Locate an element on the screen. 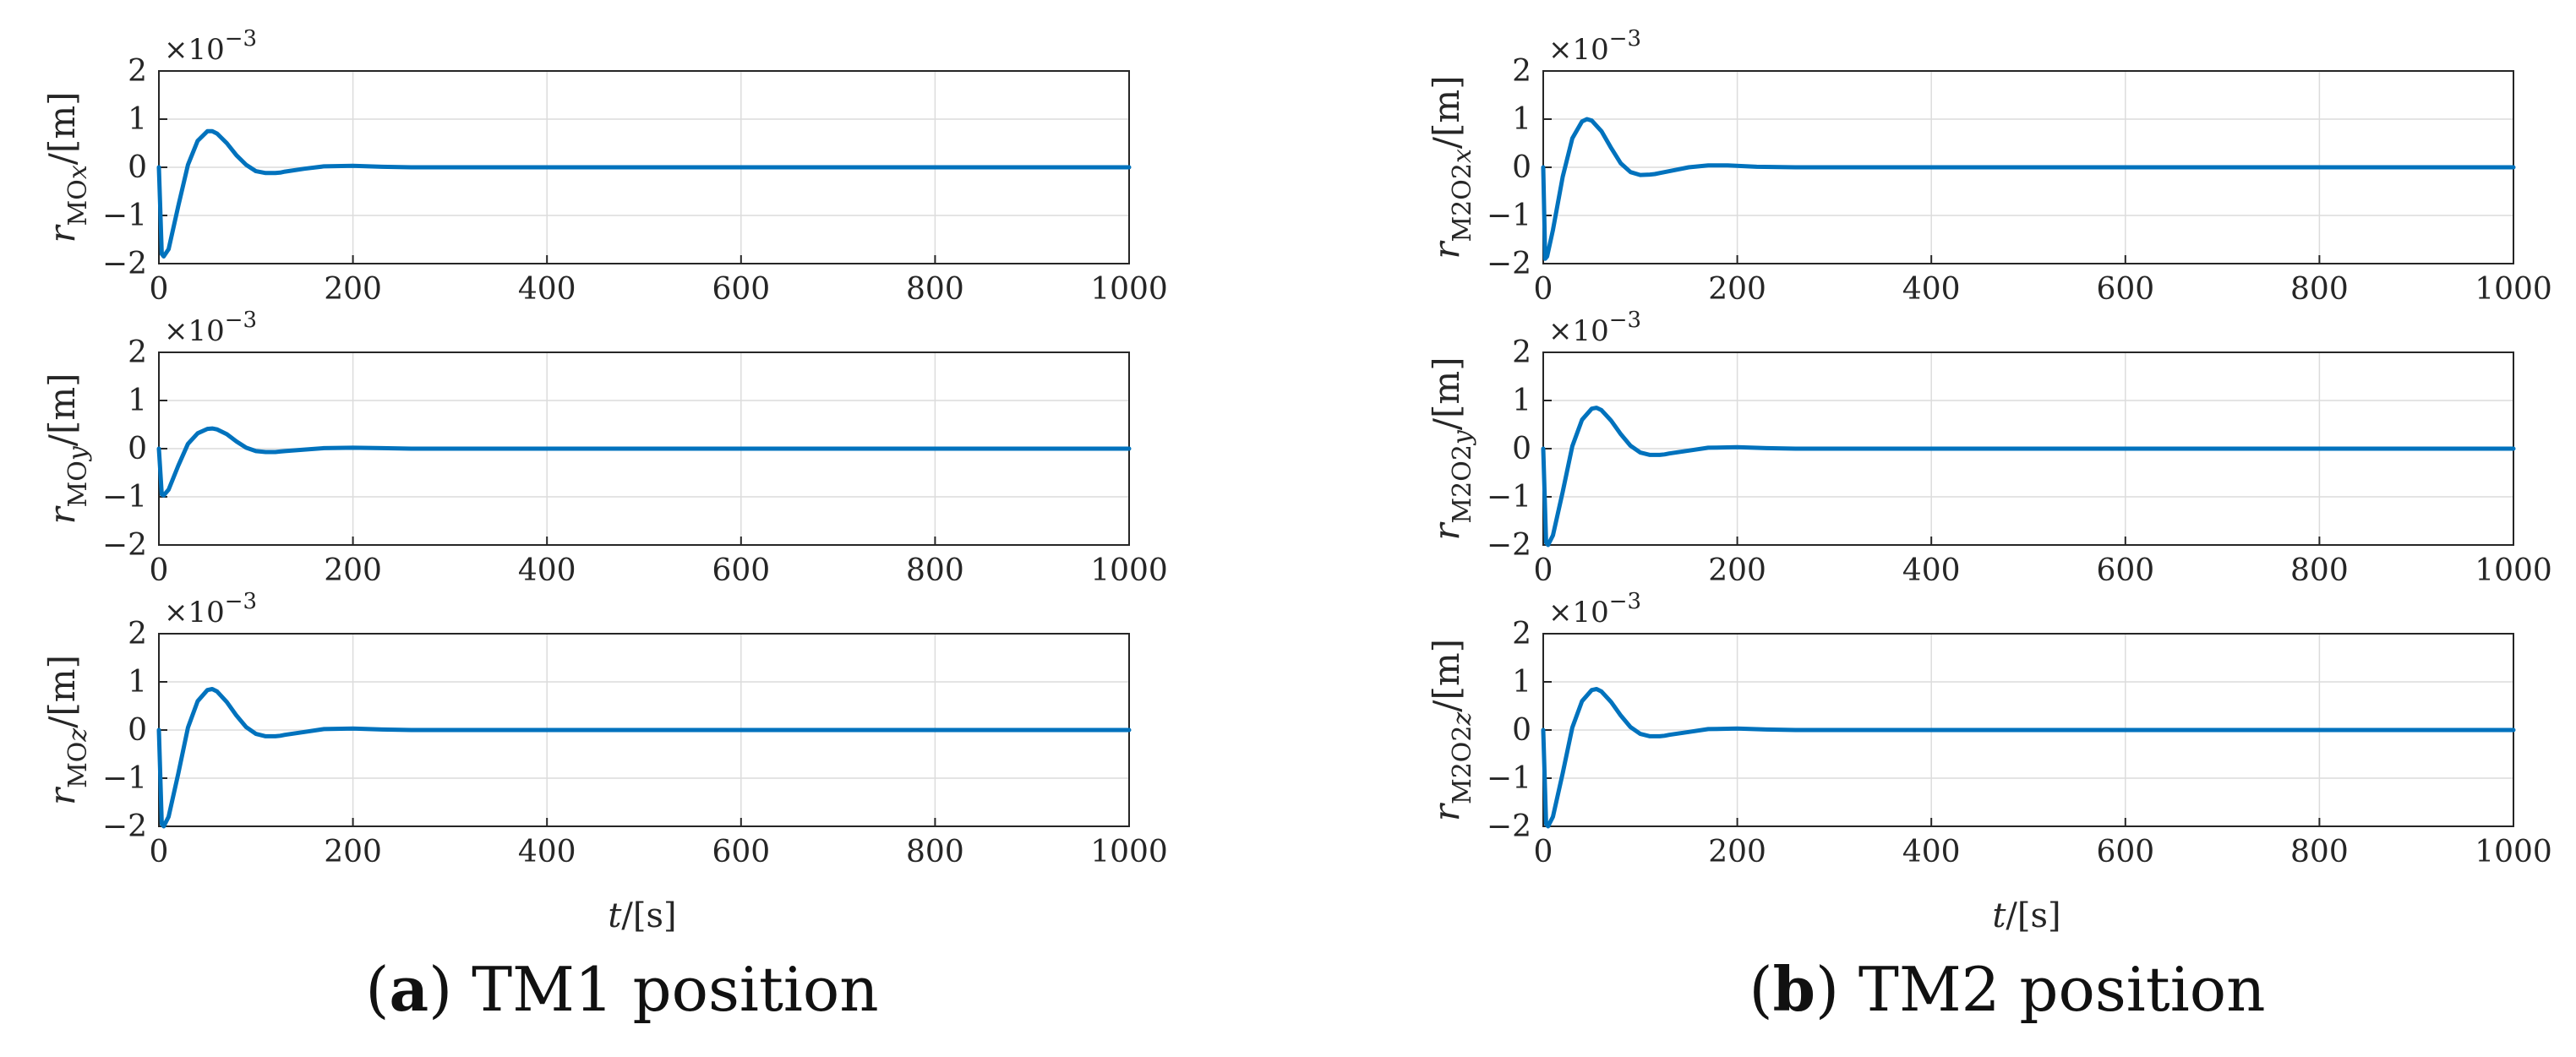  x-tick-label-b2-4: 800 is located at coordinates (2319, 570).